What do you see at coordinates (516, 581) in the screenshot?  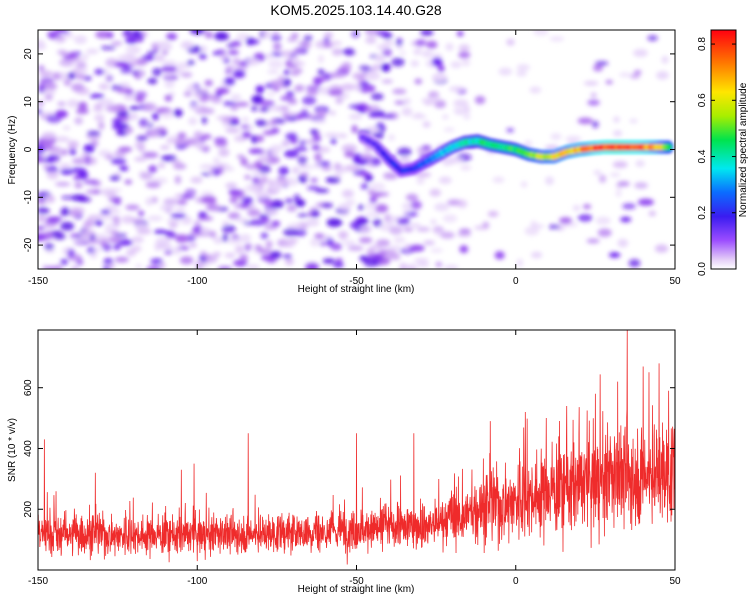 I see `snr-x-tick-label: 0` at bounding box center [516, 581].